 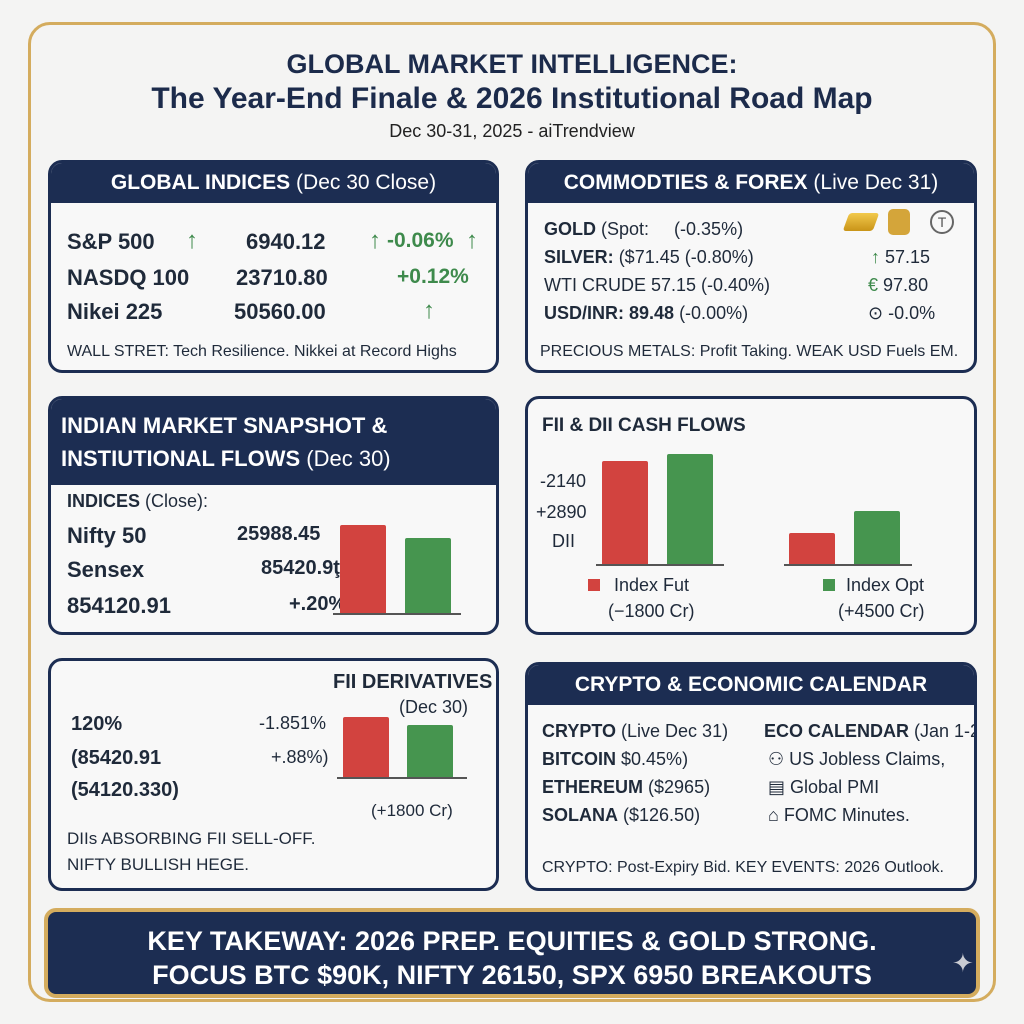 I want to click on coin-value: ($126.50), so click(x=662, y=815).